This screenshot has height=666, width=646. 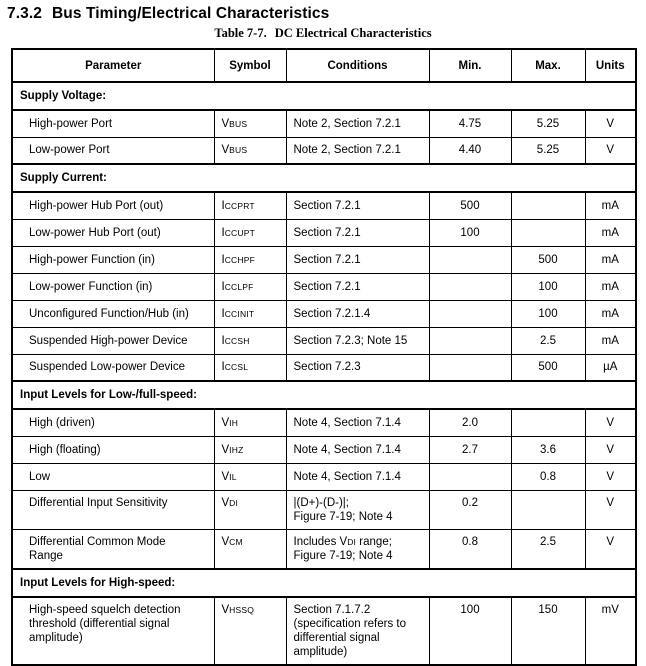 What do you see at coordinates (113, 286) in the screenshot?
I see `parameter-cell: Low-power Function (in)` at bounding box center [113, 286].